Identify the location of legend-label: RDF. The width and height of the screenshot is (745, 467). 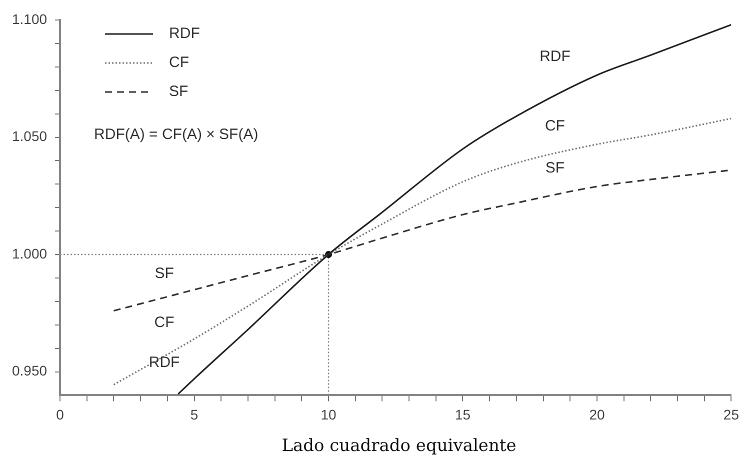
(184, 33).